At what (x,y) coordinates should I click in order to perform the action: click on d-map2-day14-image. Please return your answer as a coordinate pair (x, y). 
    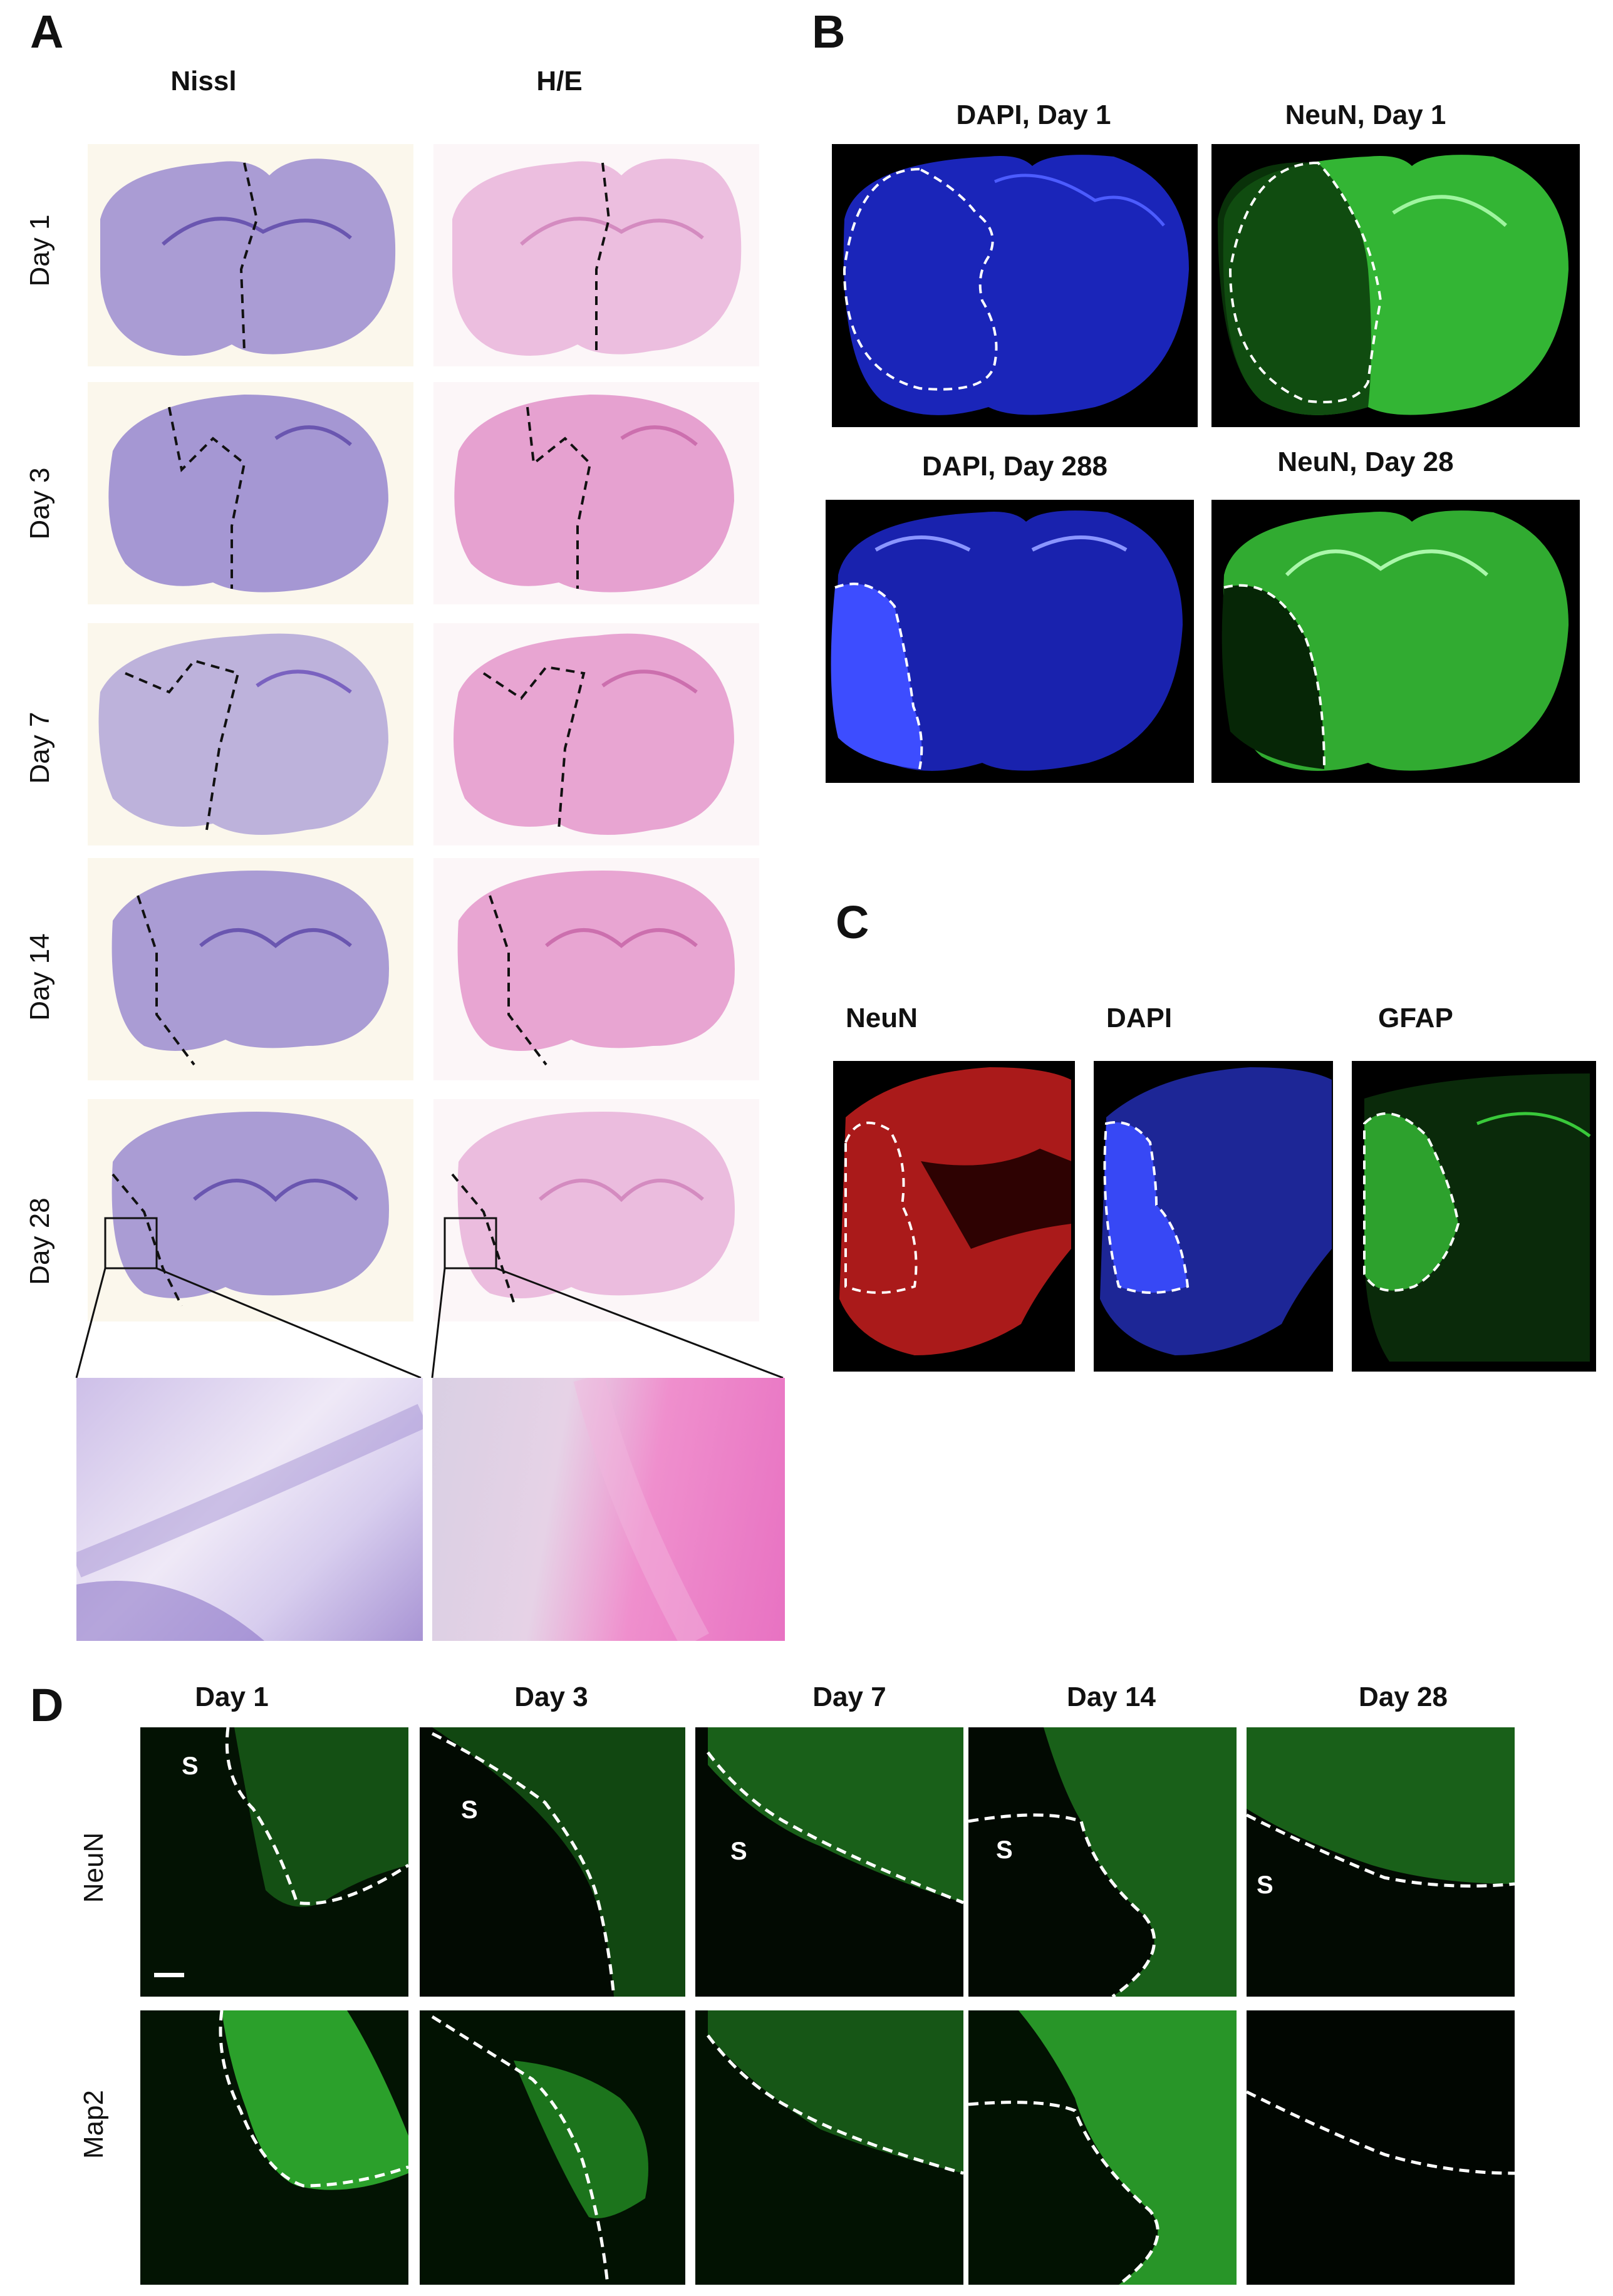
    Looking at the image, I should click on (1102, 2147).